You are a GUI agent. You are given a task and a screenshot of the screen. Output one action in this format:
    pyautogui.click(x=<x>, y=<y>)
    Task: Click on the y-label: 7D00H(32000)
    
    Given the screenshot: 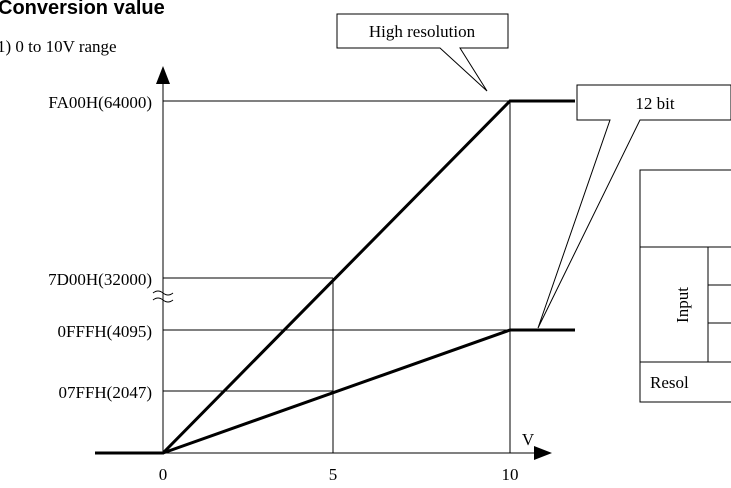 What is the action you would take?
    pyautogui.click(x=100, y=279)
    